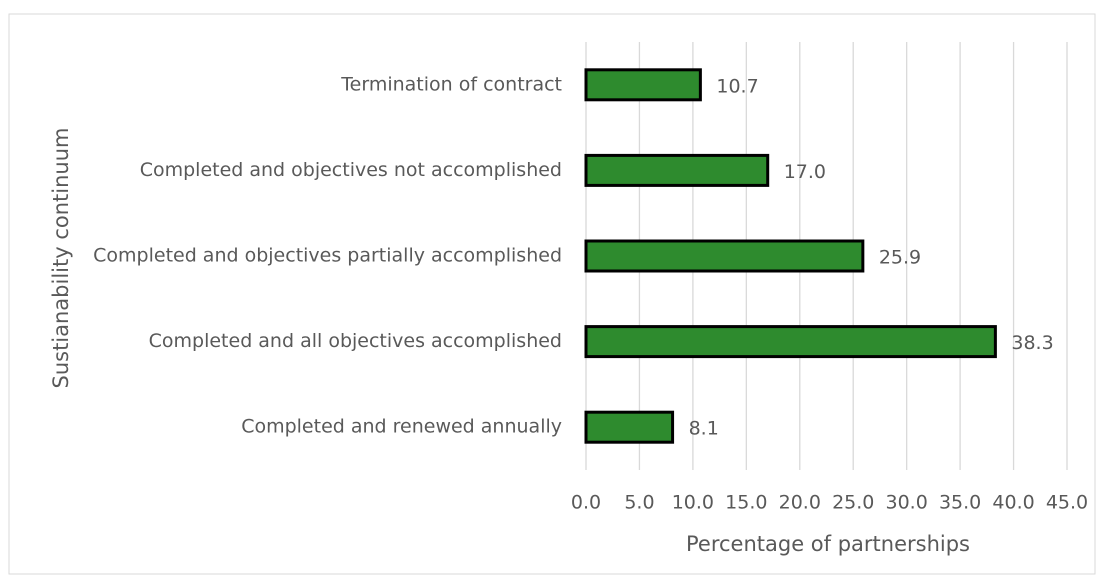 The image size is (1102, 582). What do you see at coordinates (693, 503) in the screenshot?
I see `x-tick-label: 10.0` at bounding box center [693, 503].